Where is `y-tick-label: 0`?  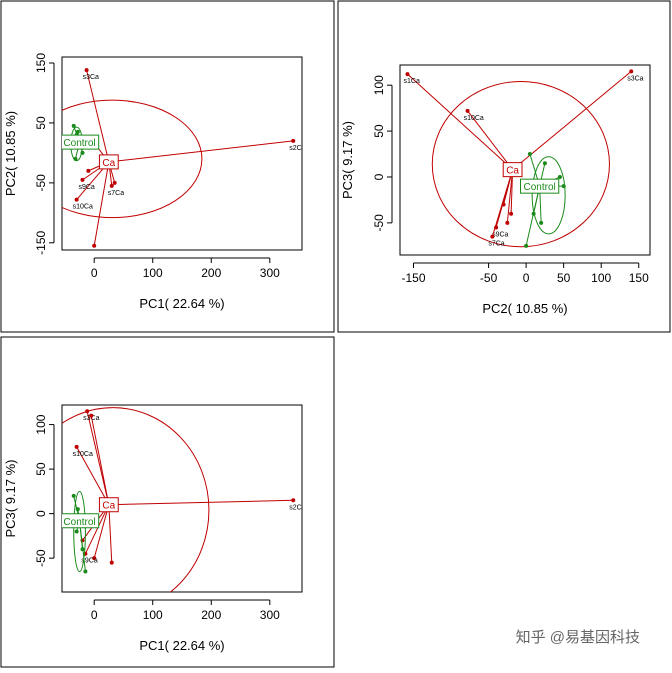
y-tick-label: 0 is located at coordinates (41, 513).